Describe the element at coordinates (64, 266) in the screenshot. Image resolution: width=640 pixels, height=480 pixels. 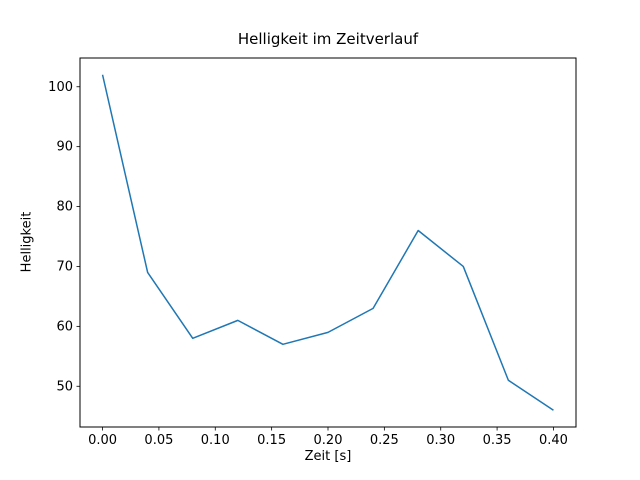
I see `y-tick-label: 70` at that location.